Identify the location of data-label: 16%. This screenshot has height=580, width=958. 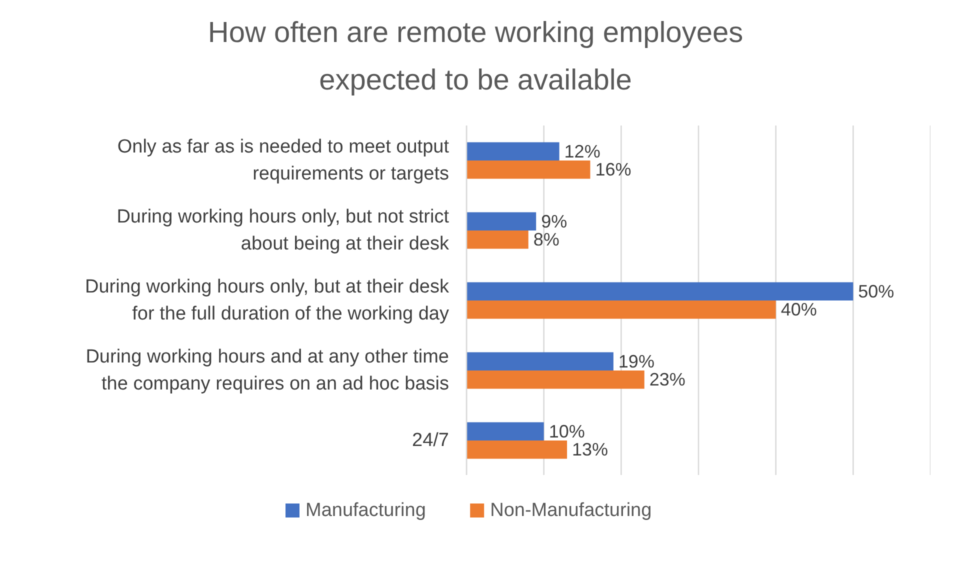
(613, 170).